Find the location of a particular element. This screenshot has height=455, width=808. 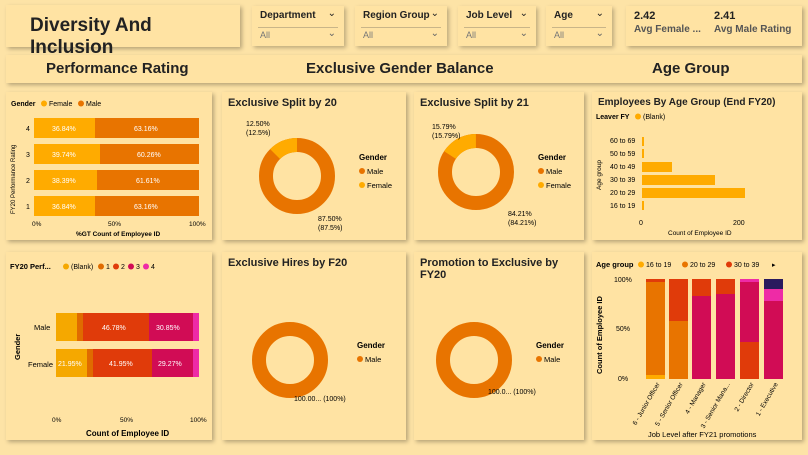

data-label: (15.79%) is located at coordinates (446, 136).